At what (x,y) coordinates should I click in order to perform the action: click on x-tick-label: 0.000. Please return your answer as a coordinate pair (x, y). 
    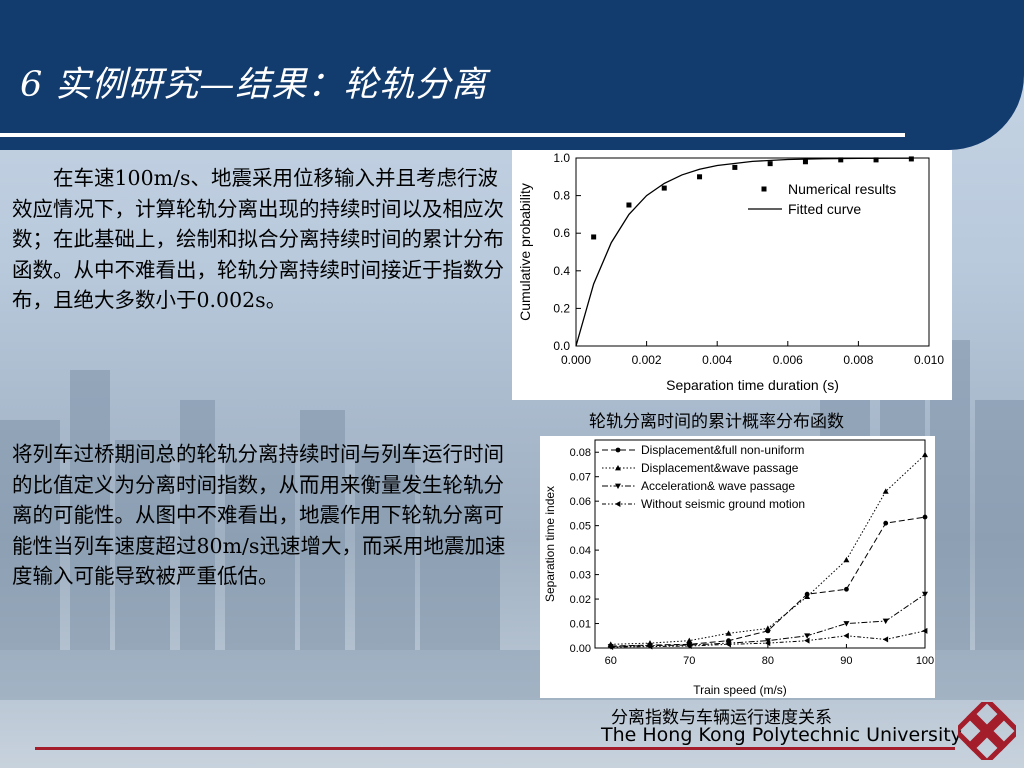
    Looking at the image, I should click on (576, 360).